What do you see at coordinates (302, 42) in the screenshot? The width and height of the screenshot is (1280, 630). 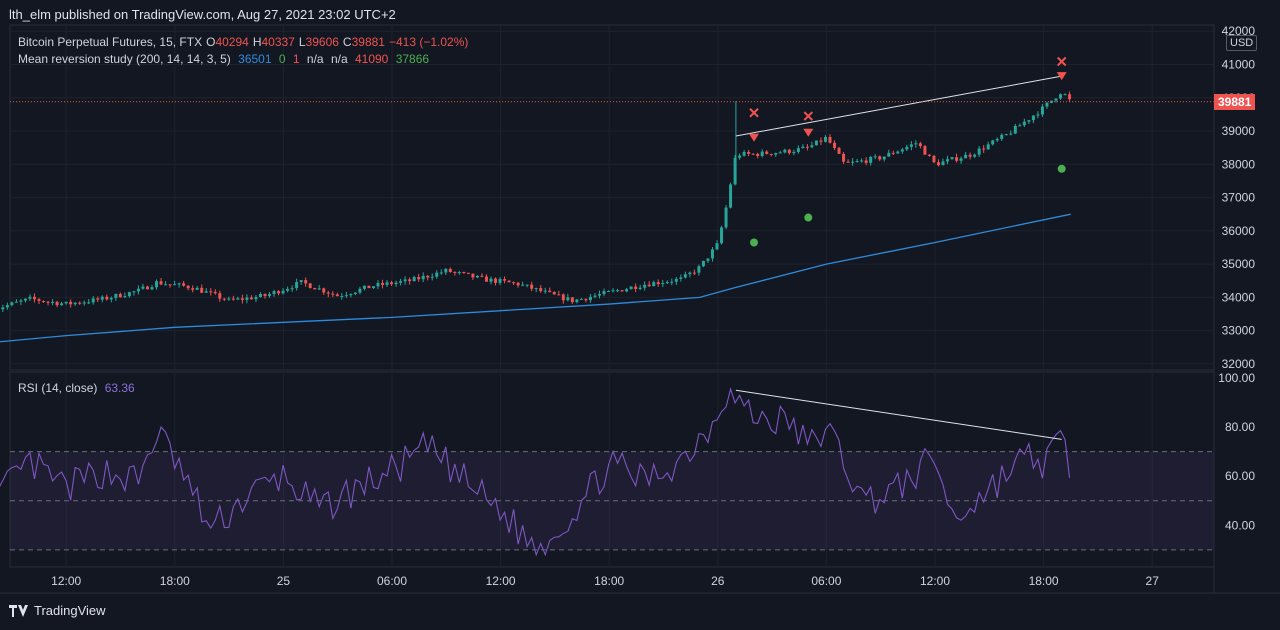 I see `low-label: L` at bounding box center [302, 42].